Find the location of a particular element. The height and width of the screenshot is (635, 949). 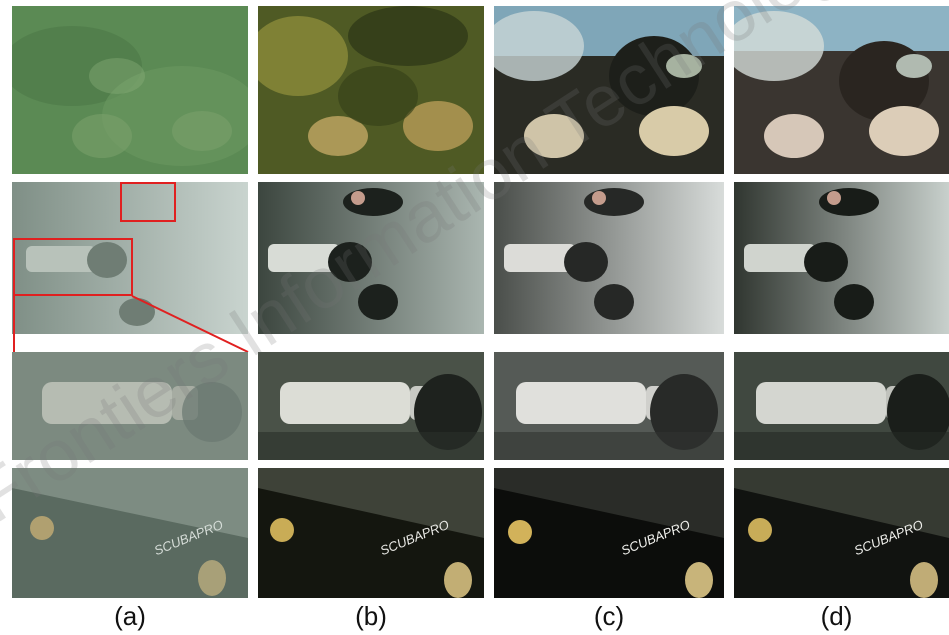

reef-image-a is located at coordinates (130, 90).